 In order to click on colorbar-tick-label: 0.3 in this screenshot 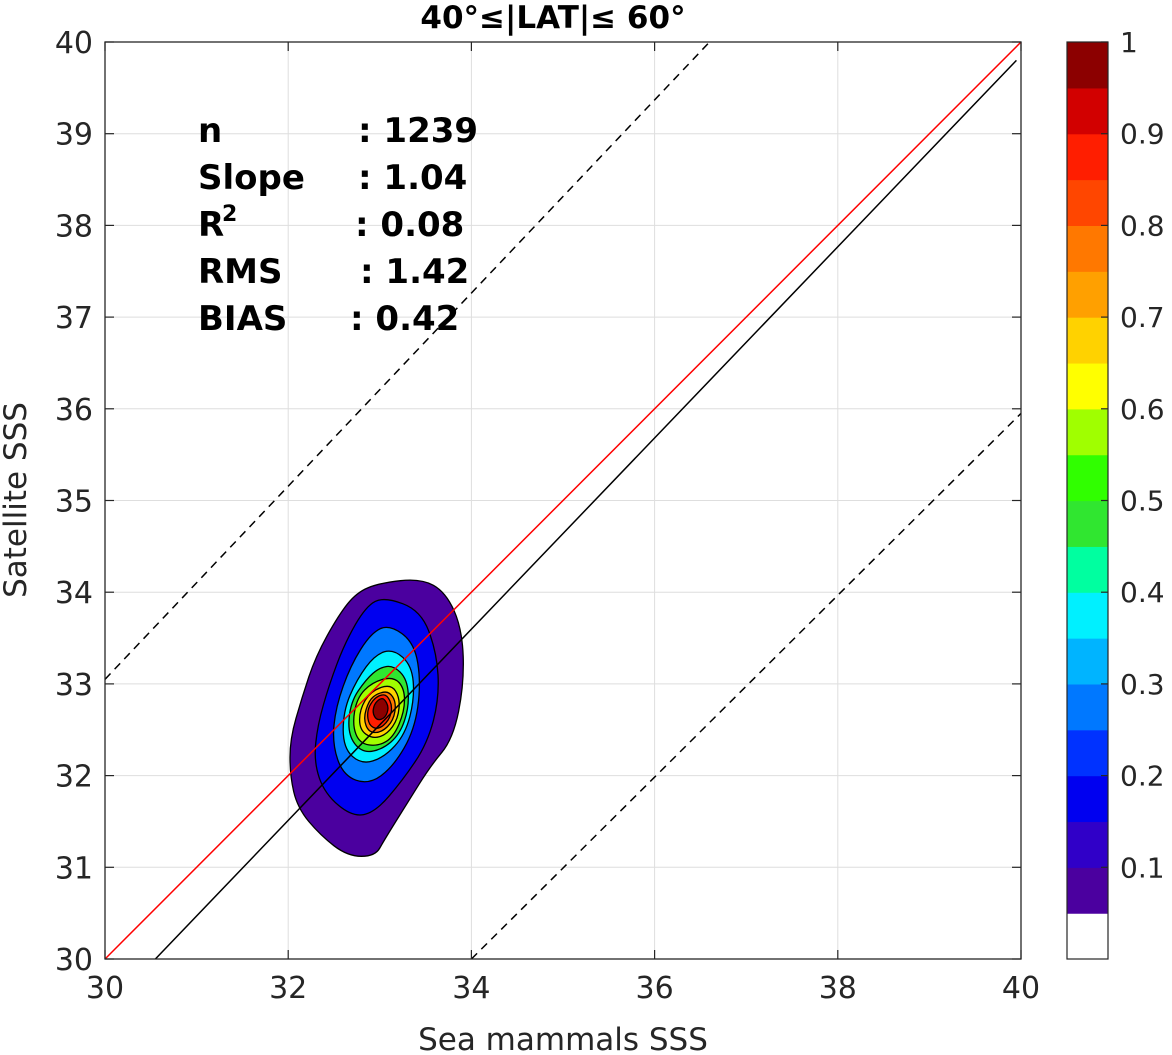, I will do `click(1142, 684)`.